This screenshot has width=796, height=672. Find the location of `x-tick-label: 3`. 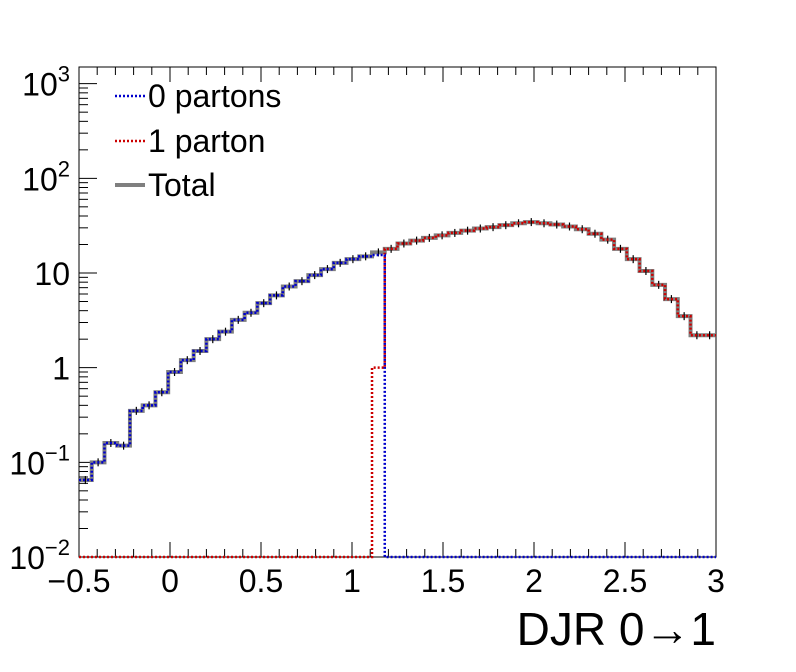

x-tick-label: 3 is located at coordinates (716, 581).